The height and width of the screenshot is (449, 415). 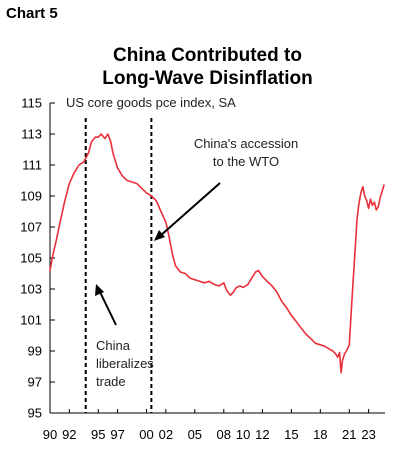 What do you see at coordinates (262, 434) in the screenshot?
I see `x-tick-label: 12` at bounding box center [262, 434].